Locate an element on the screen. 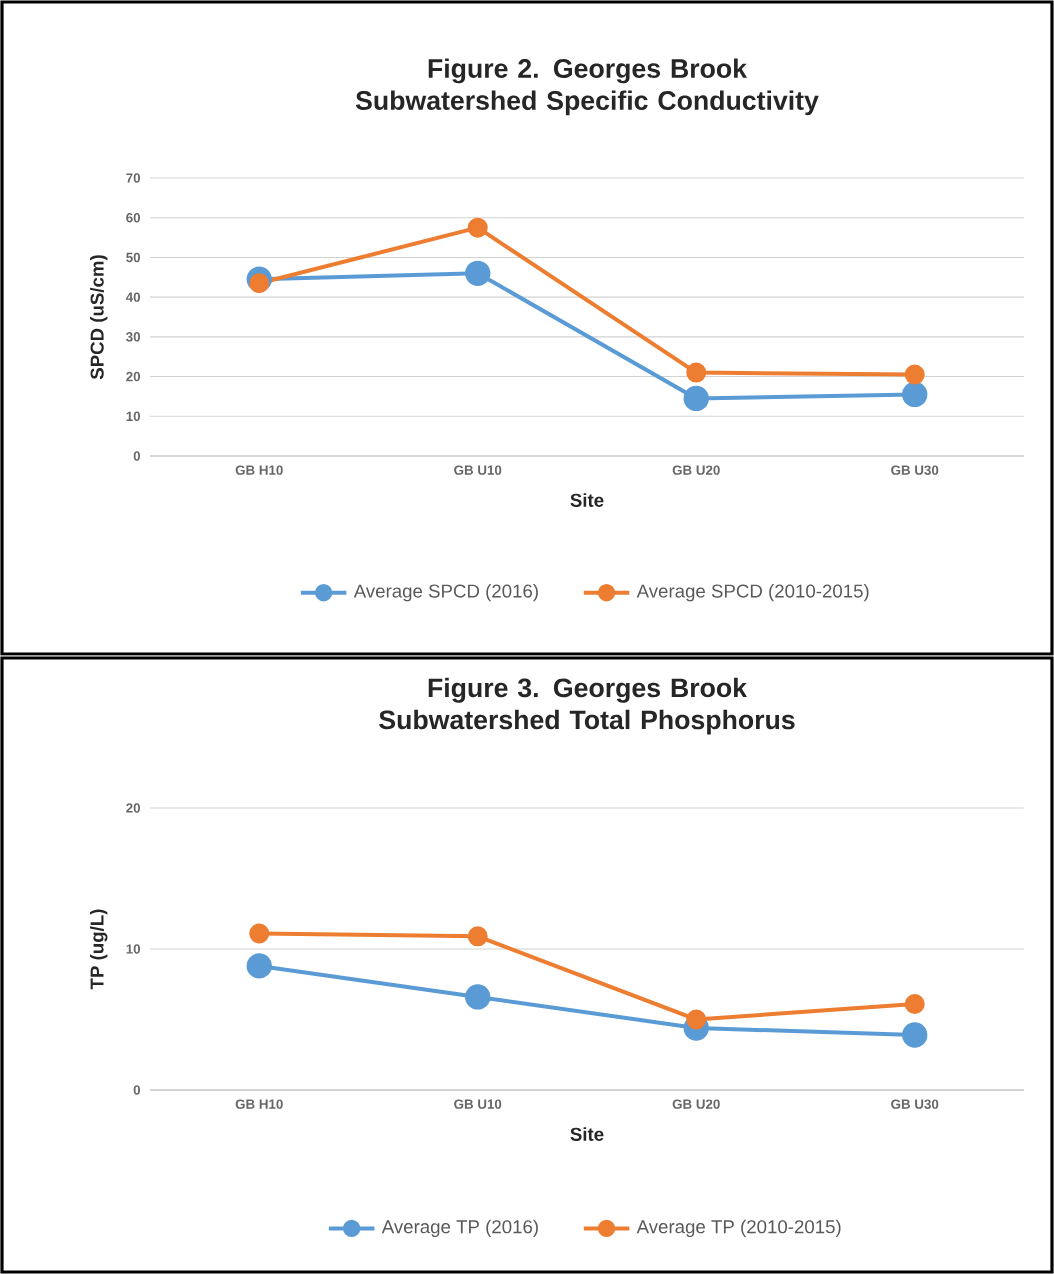 This screenshot has height=1274, width=1054. legend-label: Average TP (2010-2015) is located at coordinates (738, 1228).